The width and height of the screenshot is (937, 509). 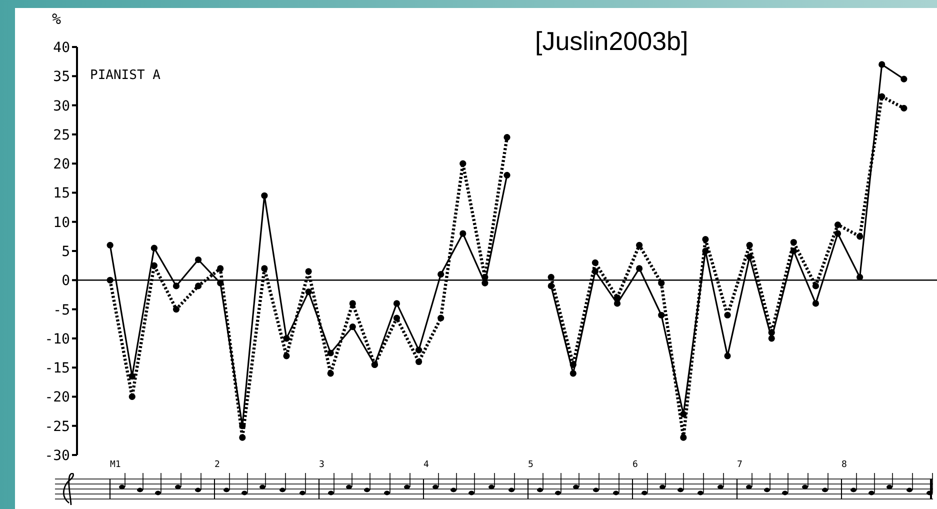 I want to click on y-tick-label: 25, so click(x=61, y=135).